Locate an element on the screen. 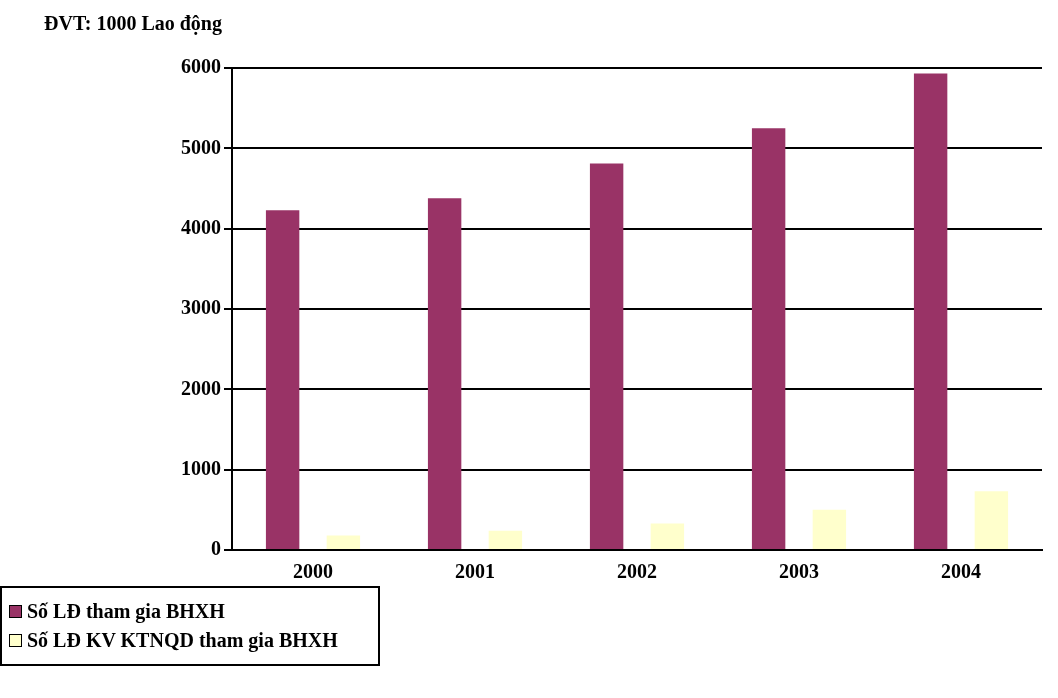  y-tick-label: 4000 is located at coordinates (201, 226).